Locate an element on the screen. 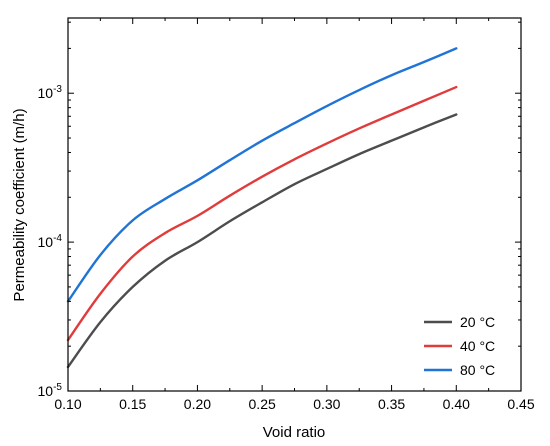 The image size is (550, 446). y-axis-label: Permeability coefficient (m/h) is located at coordinates (19, 204).